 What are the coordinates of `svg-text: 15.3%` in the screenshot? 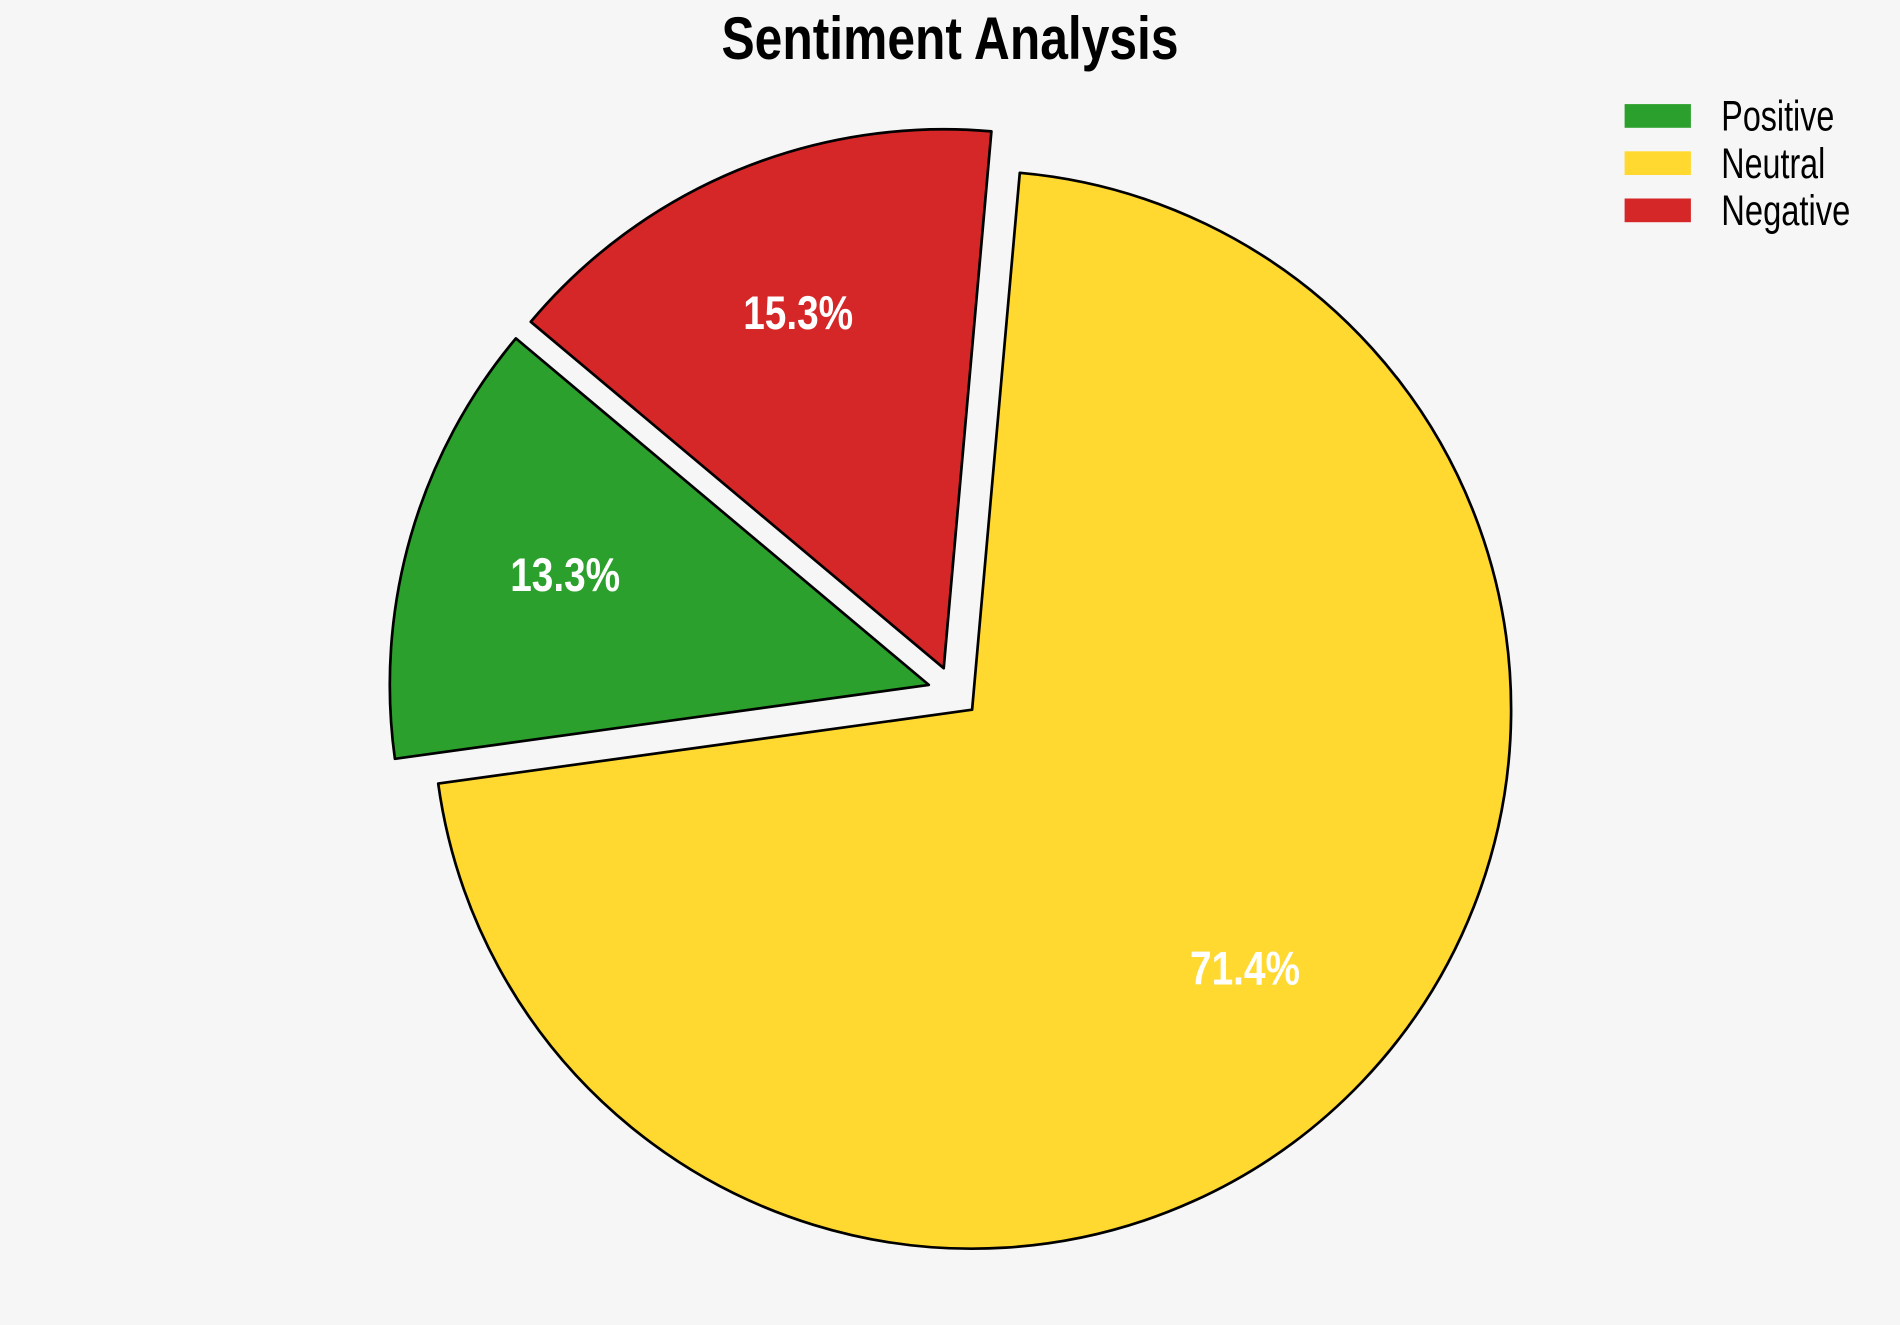 It's located at (798, 312).